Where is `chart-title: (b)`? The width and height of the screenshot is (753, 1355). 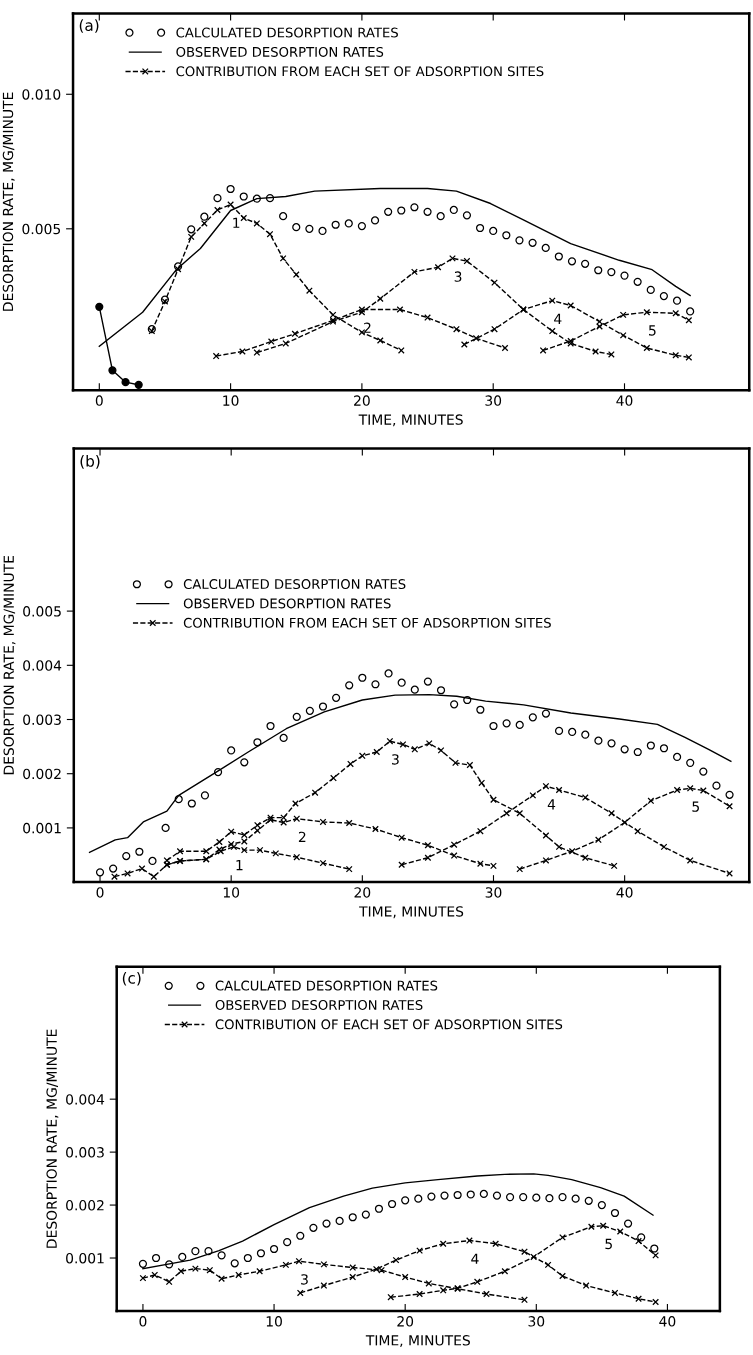
chart-title: (b) is located at coordinates (90, 462).